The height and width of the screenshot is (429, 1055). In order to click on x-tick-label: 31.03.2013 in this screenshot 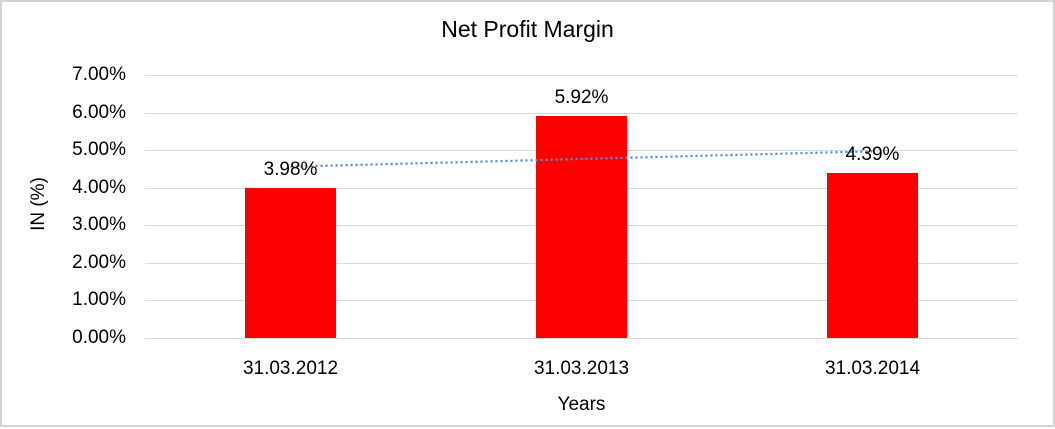, I will do `click(581, 368)`.